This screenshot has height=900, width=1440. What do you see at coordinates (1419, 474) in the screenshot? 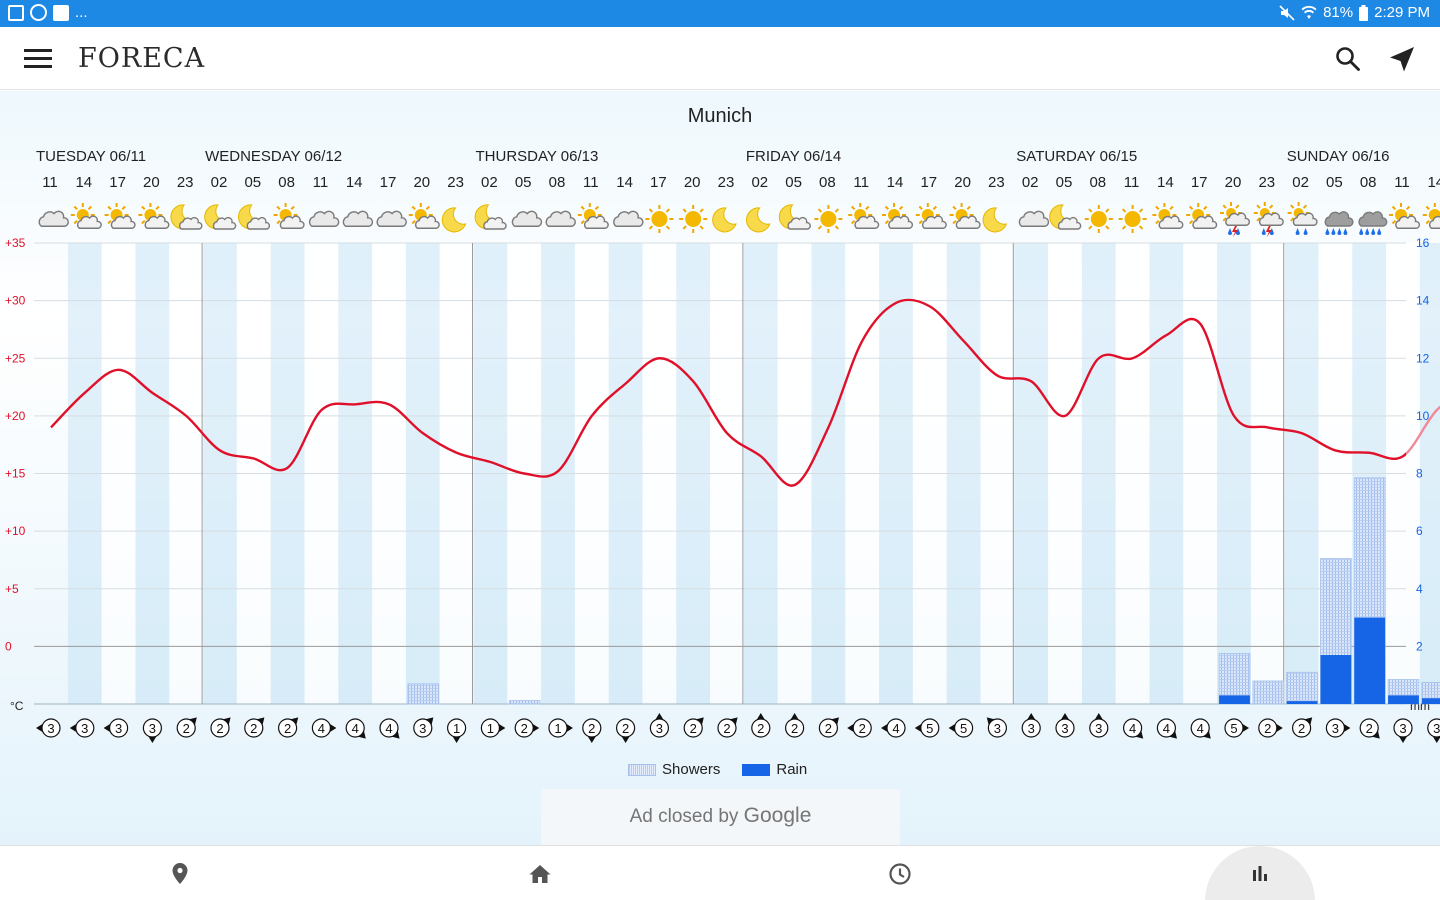
I see `precip-axis-label: 8` at bounding box center [1419, 474].